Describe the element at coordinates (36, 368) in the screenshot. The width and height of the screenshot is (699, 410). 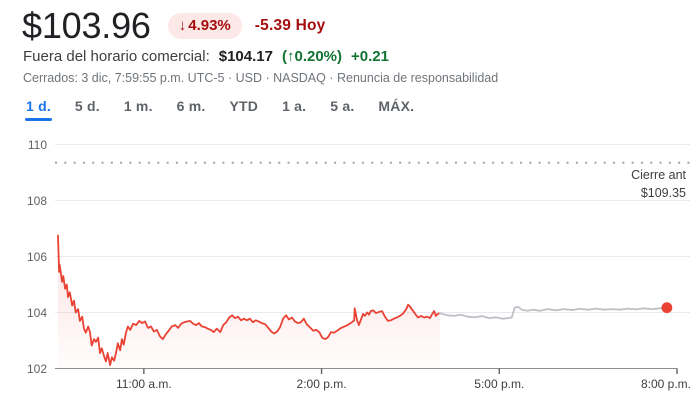
I see `y-axis-label-102: 102` at that location.